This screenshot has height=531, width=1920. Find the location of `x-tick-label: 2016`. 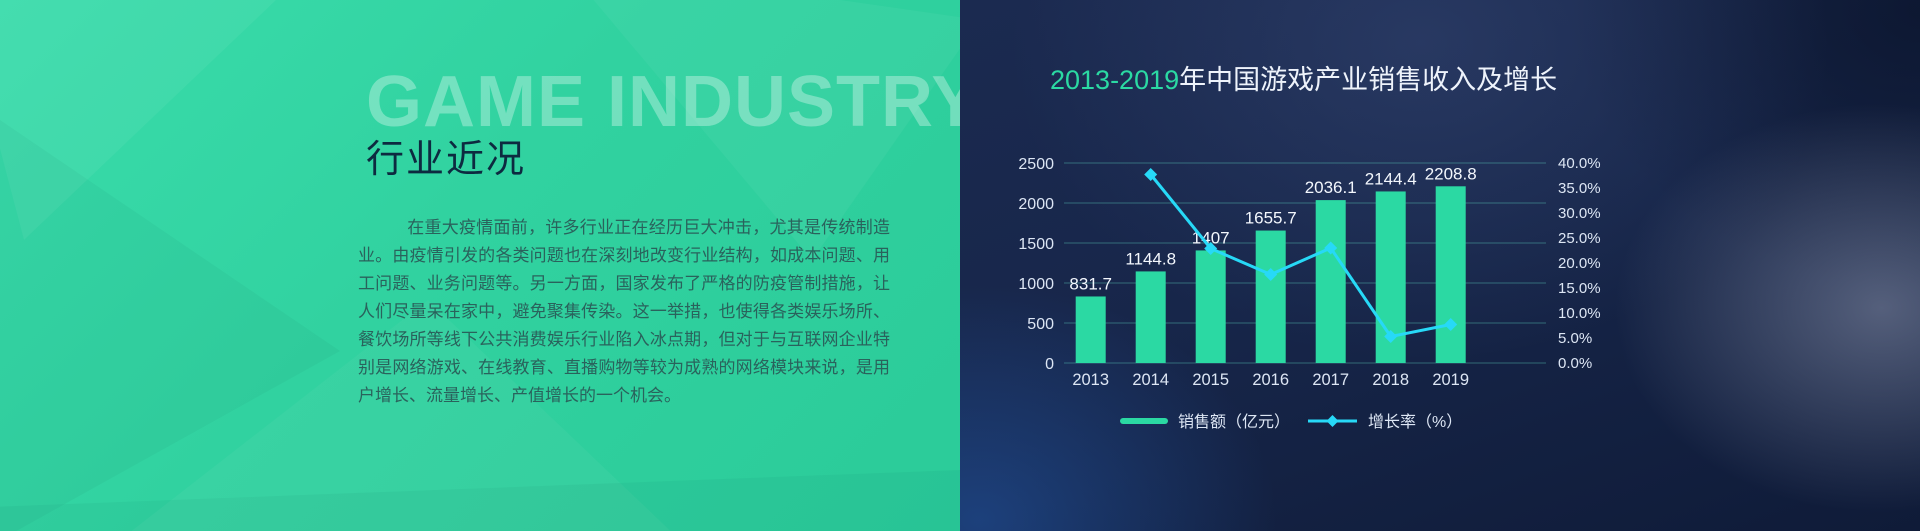

x-tick-label: 2016 is located at coordinates (1270, 380).